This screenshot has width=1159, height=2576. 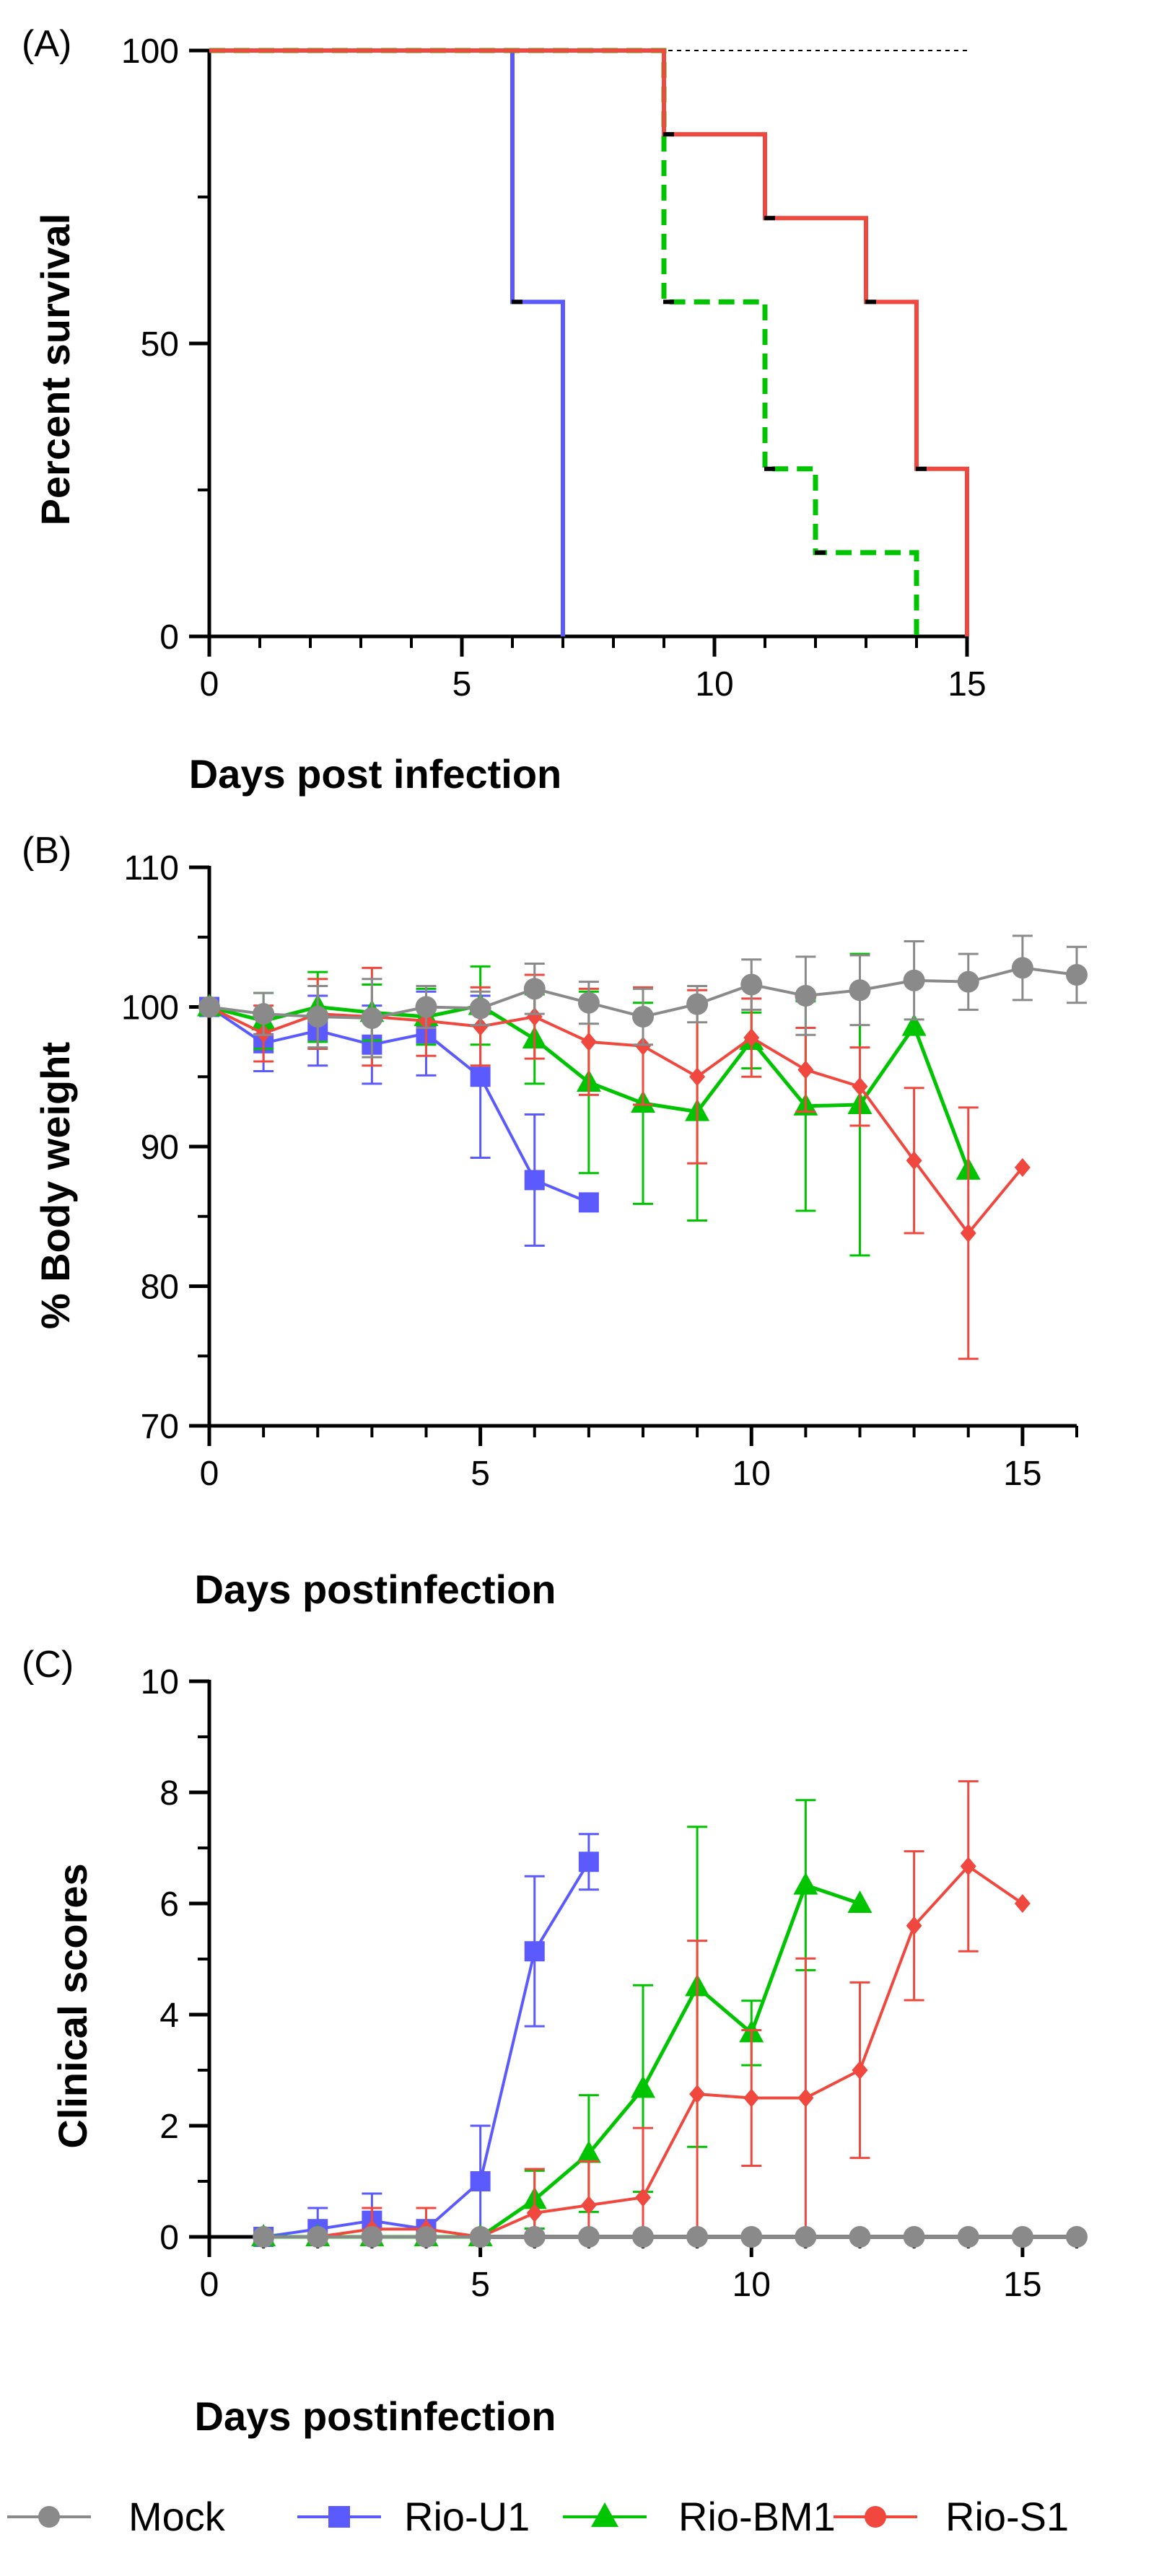 I want to click on x-tick-label-weight: 10, so click(x=751, y=1474).